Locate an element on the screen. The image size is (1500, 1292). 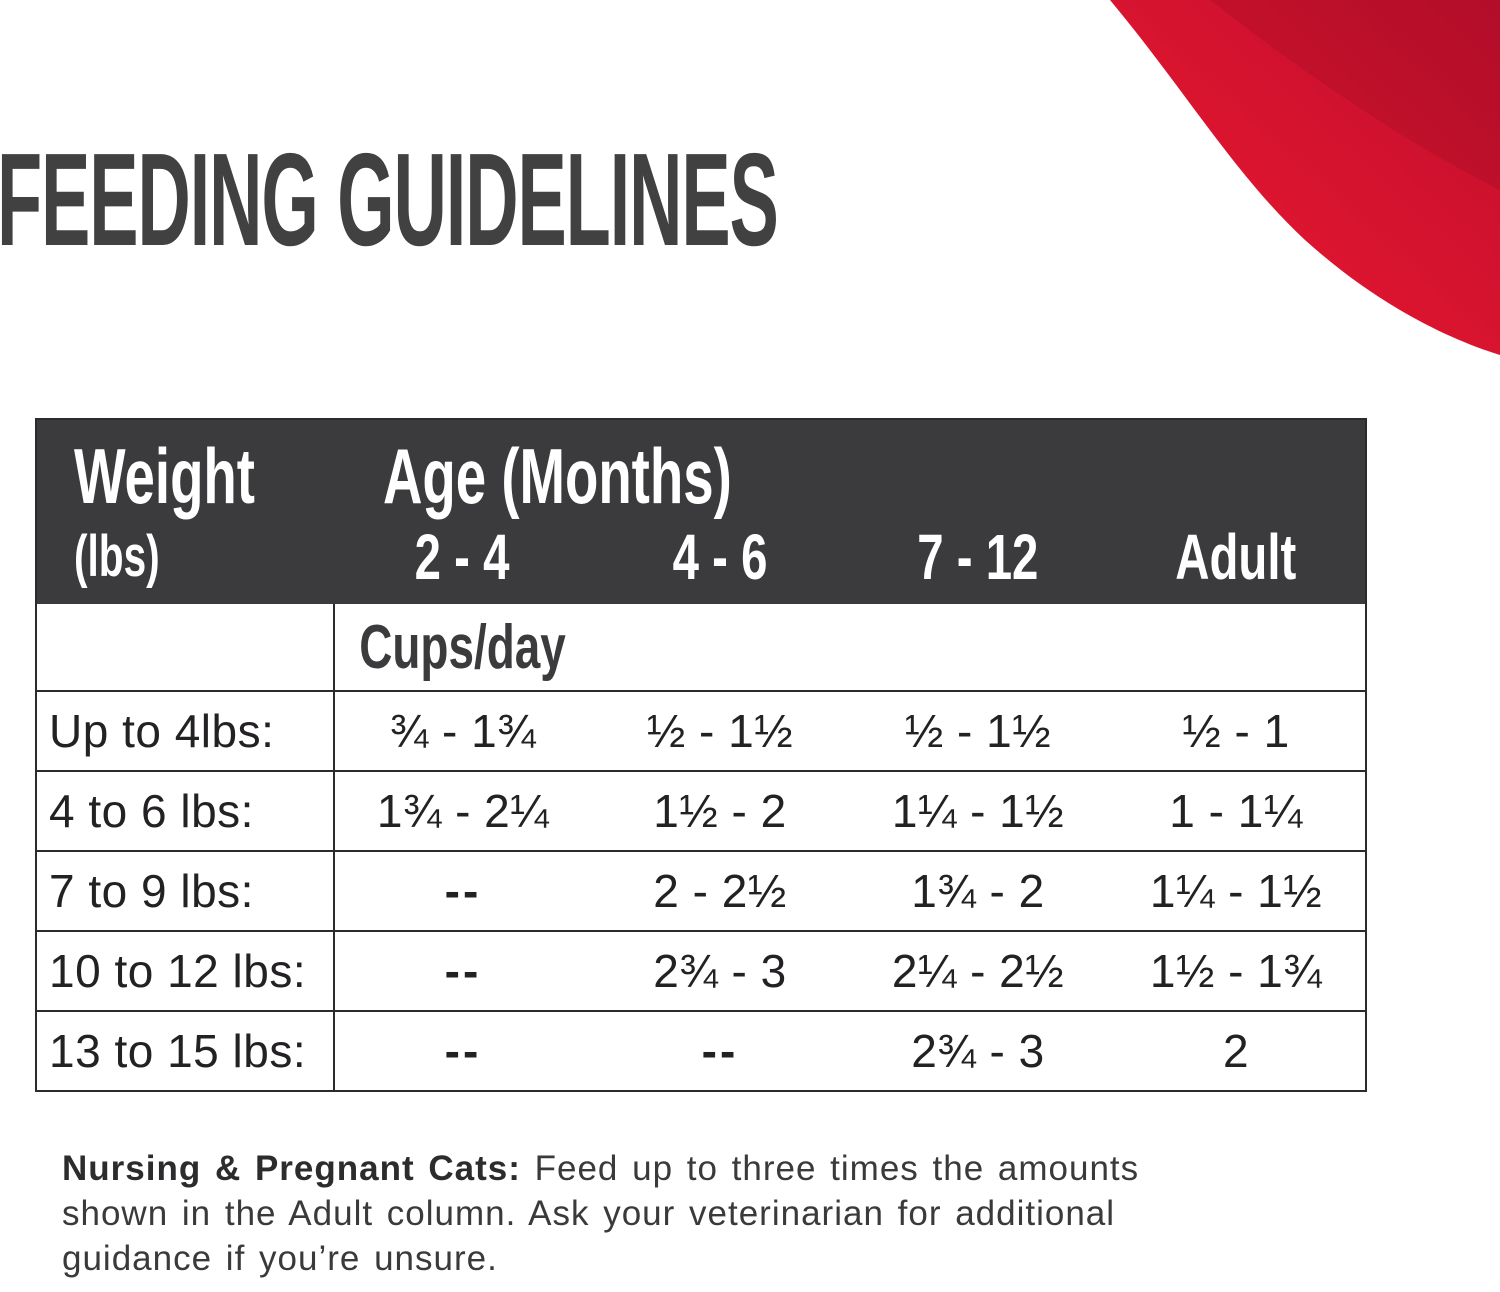
age-columns-header: Age (Months) 2 - 4 4 - 6 7 - 12 Adult is located at coordinates (849, 512).